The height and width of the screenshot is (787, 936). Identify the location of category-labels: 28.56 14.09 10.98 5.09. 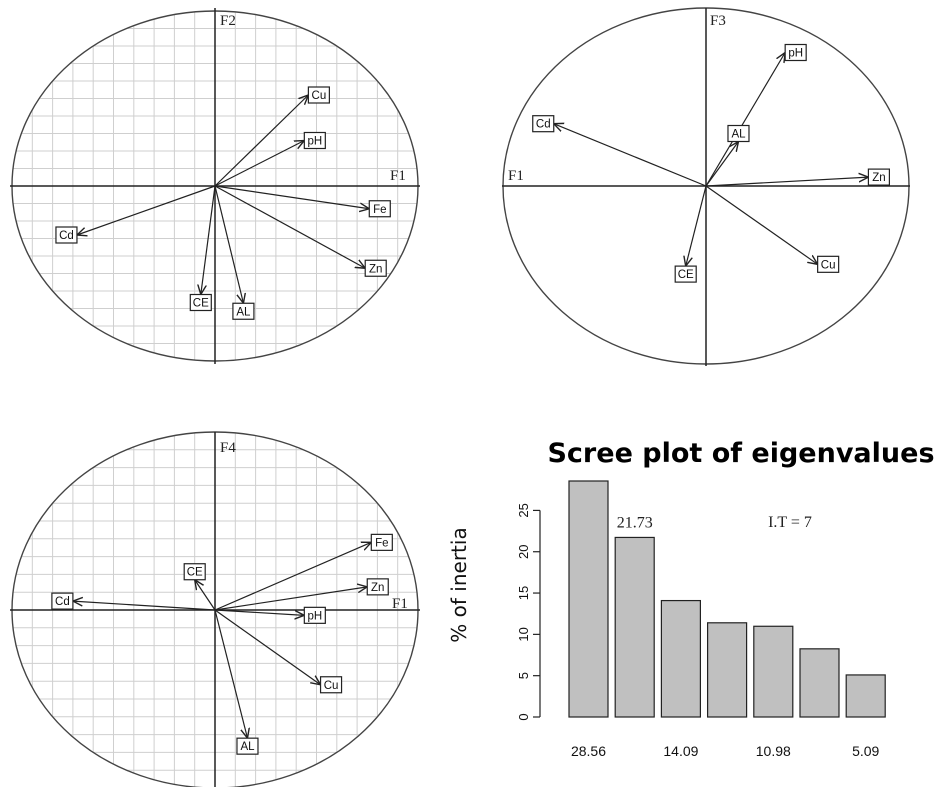
(725, 751).